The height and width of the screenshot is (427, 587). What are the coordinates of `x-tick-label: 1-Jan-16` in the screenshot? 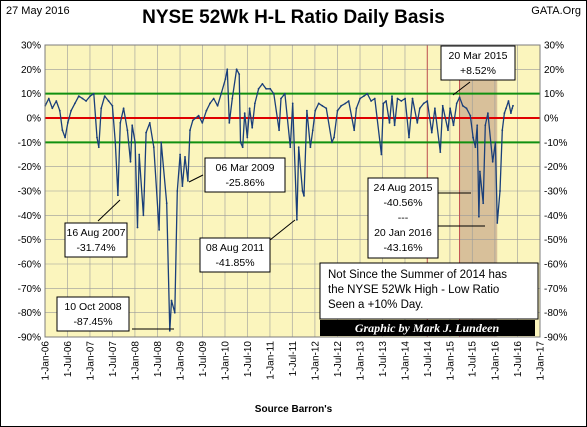 It's located at (495, 361).